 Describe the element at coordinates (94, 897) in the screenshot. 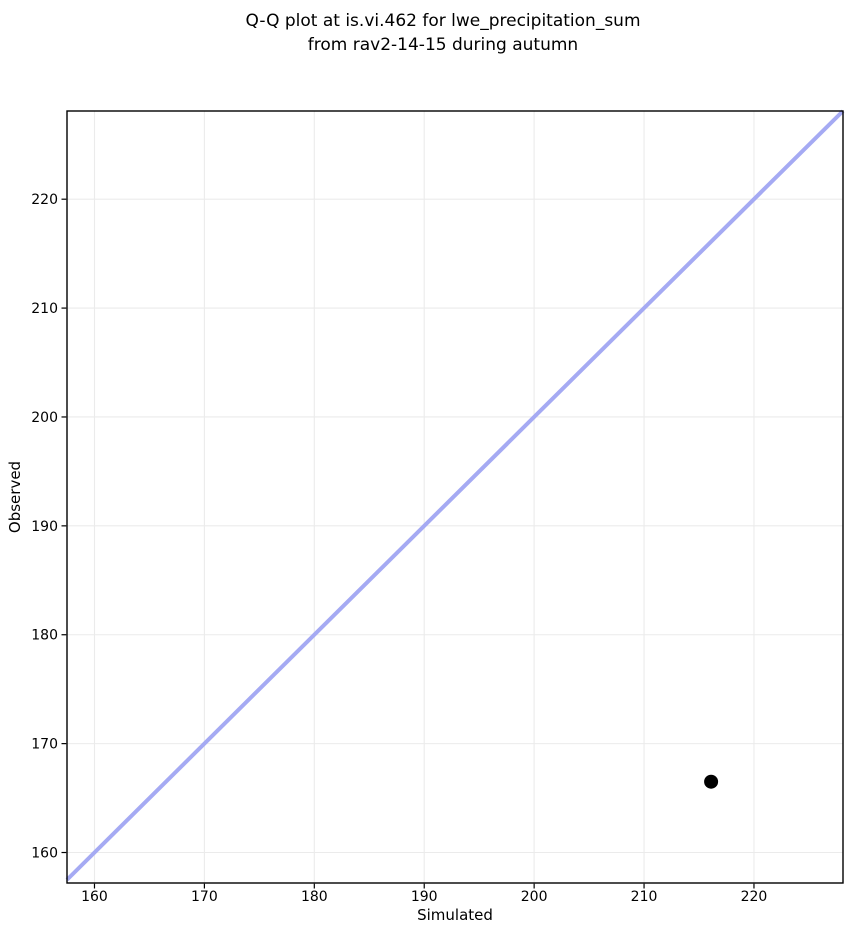

I see `x-tick-label: 160` at that location.